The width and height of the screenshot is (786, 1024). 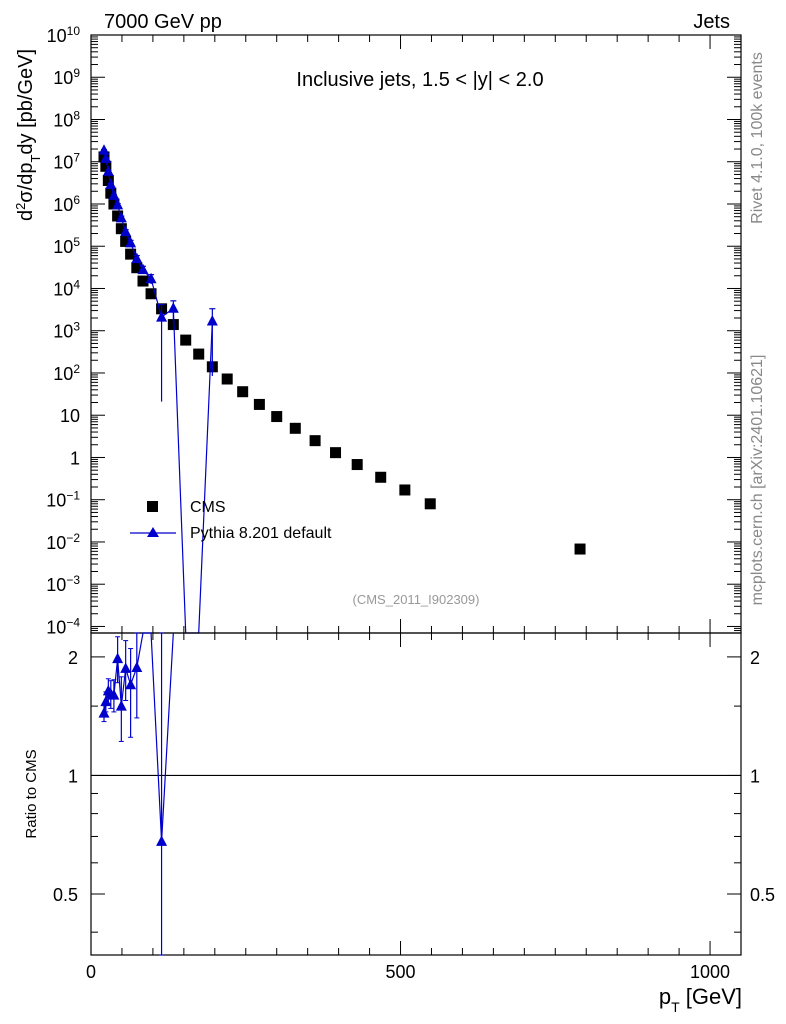 I want to click on ratio-y-axis-label: Ratio to CMS, so click(x=31, y=793).